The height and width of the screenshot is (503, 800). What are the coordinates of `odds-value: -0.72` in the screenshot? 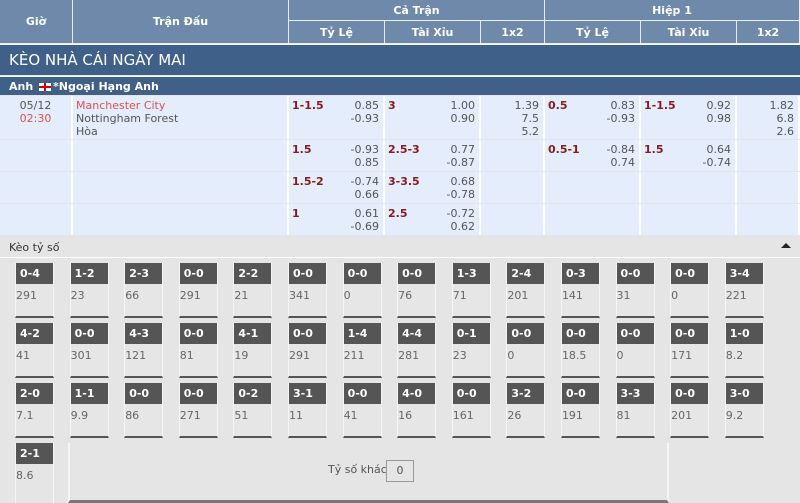 It's located at (460, 213).